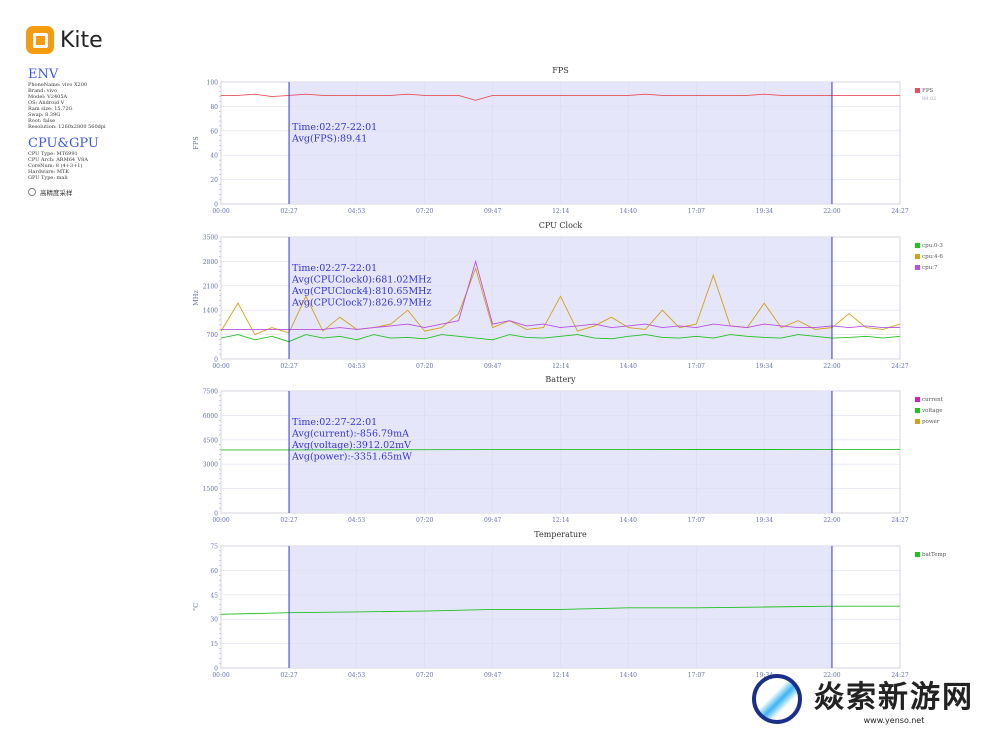 The width and height of the screenshot is (1000, 732). Describe the element at coordinates (213, 335) in the screenshot. I see `y-tick-label: 700` at that location.